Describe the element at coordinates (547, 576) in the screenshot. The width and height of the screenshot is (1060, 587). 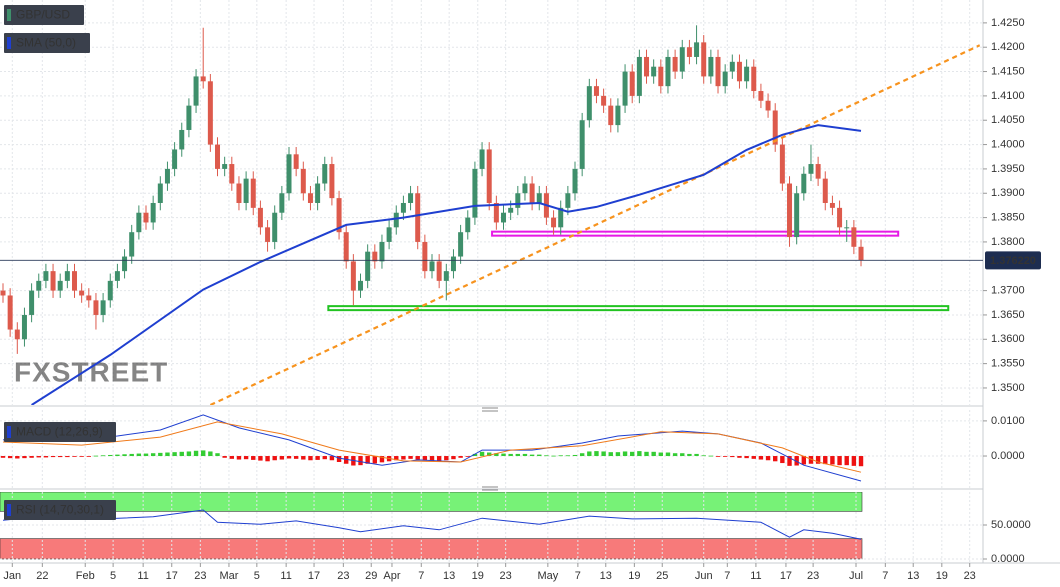
I see `x-tick-label: May` at that location.